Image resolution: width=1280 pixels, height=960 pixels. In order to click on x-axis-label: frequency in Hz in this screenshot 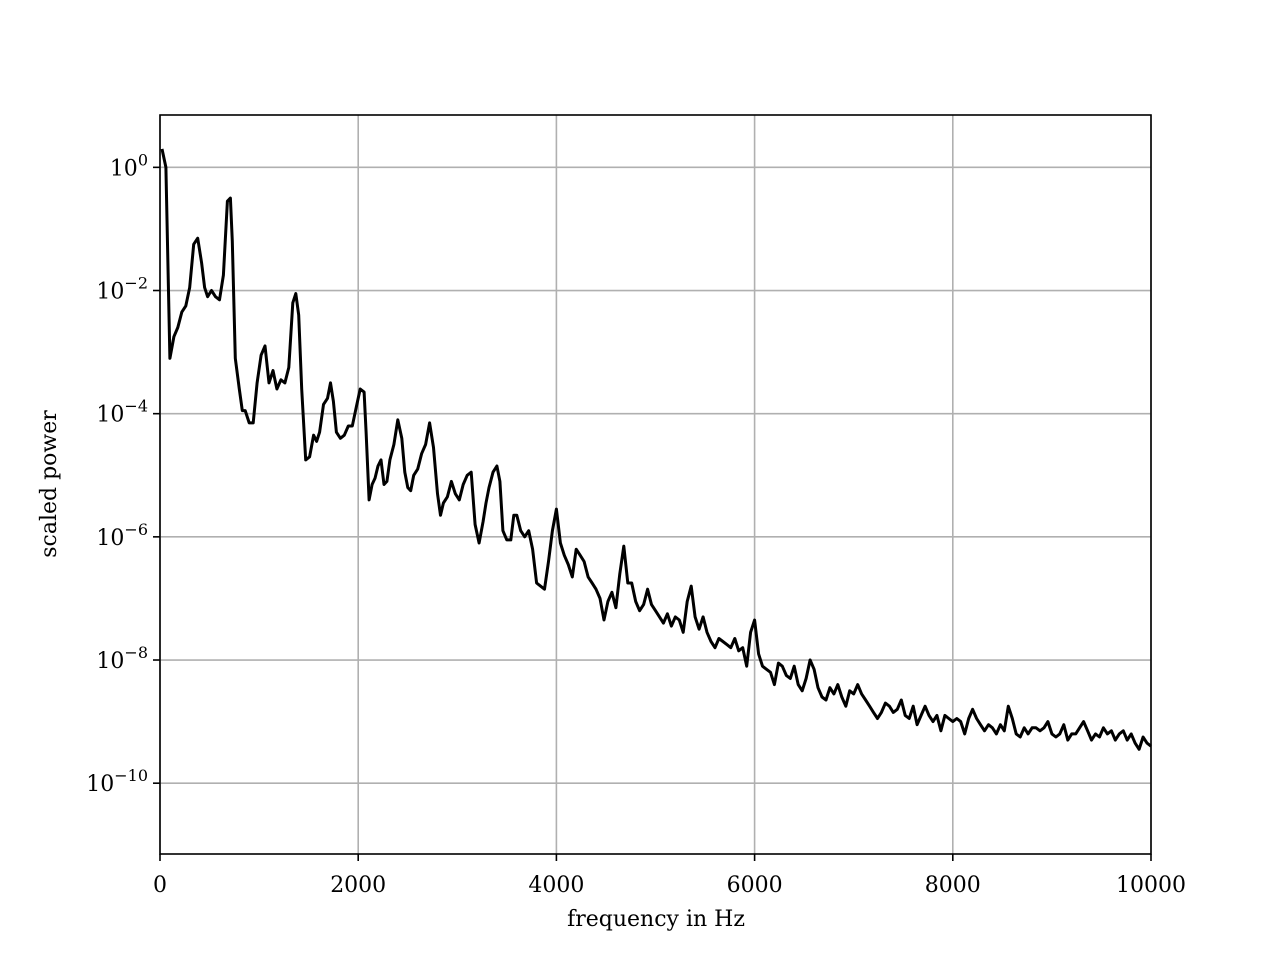, I will do `click(656, 919)`.